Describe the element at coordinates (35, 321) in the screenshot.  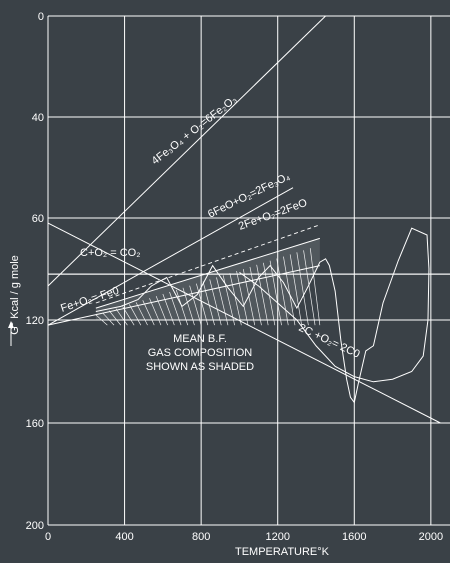
I see `y-tick-label-3: 120` at that location.